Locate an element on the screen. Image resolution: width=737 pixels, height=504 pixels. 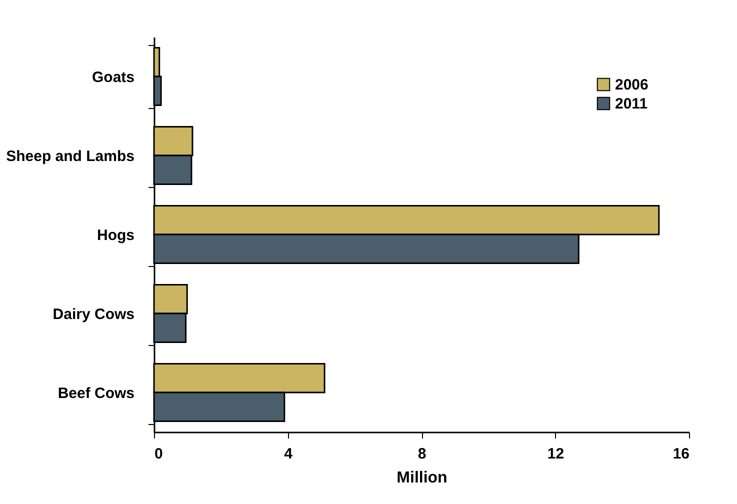
x-tick-label: 0 is located at coordinates (158, 454).